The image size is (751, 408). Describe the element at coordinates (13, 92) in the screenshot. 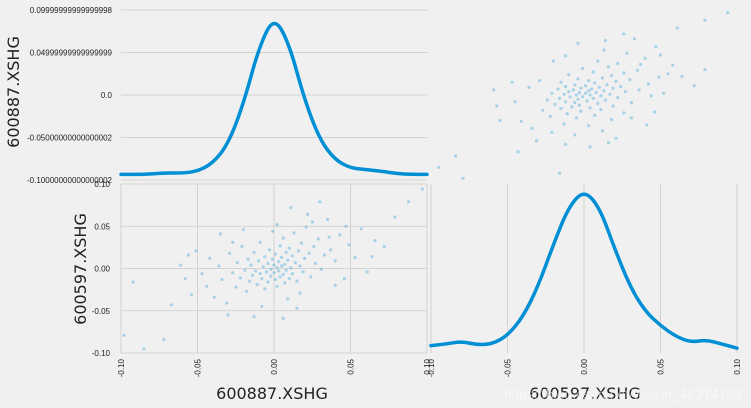

I see `row-1-ylabel: 600887.XSHG` at that location.